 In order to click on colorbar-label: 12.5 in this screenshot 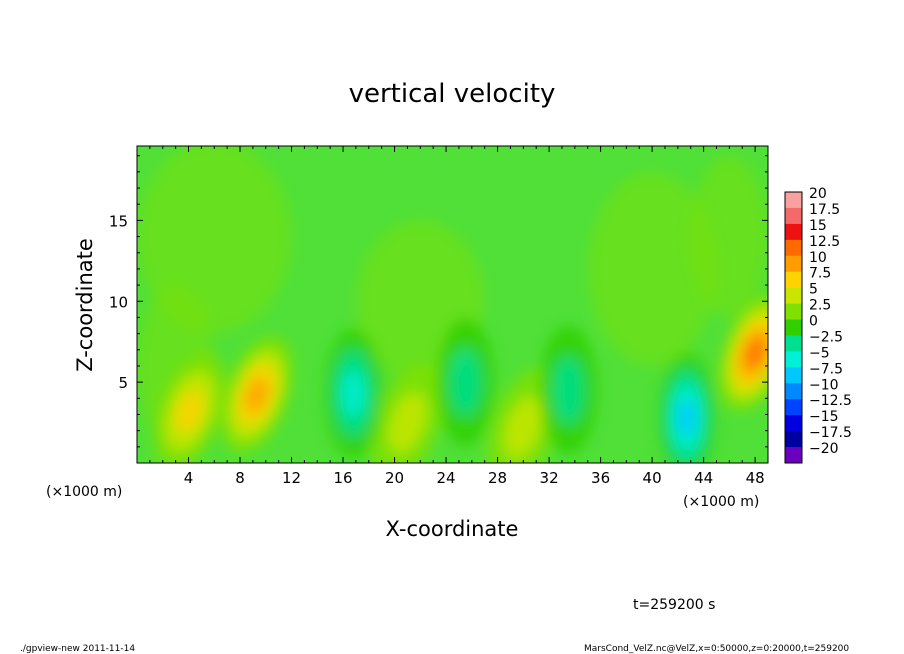, I will do `click(824, 242)`.